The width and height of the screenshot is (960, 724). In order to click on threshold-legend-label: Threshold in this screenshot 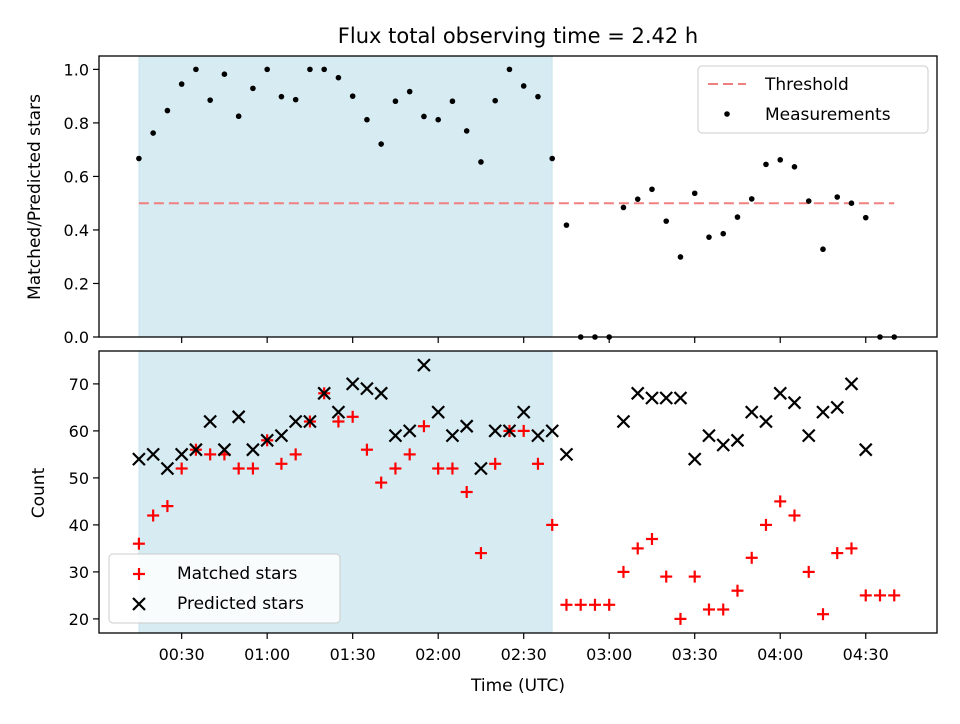, I will do `click(806, 85)`.